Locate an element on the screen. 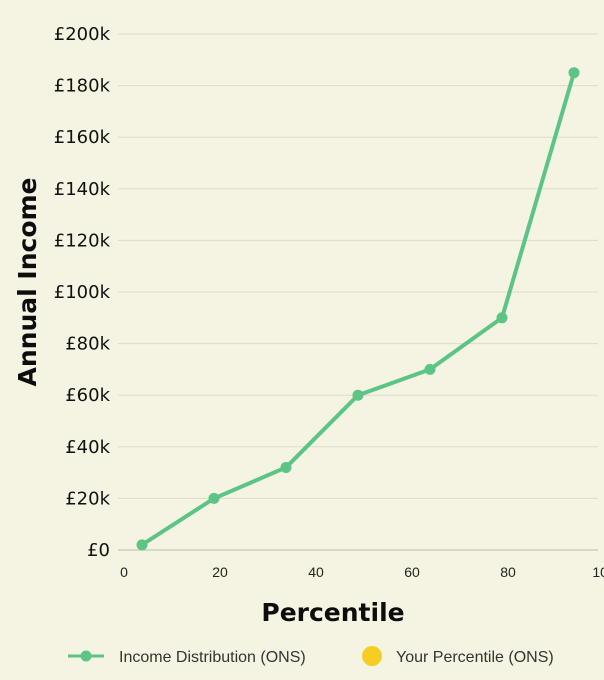 The height and width of the screenshot is (680, 604). legend-yellow-dot-icon is located at coordinates (372, 656).